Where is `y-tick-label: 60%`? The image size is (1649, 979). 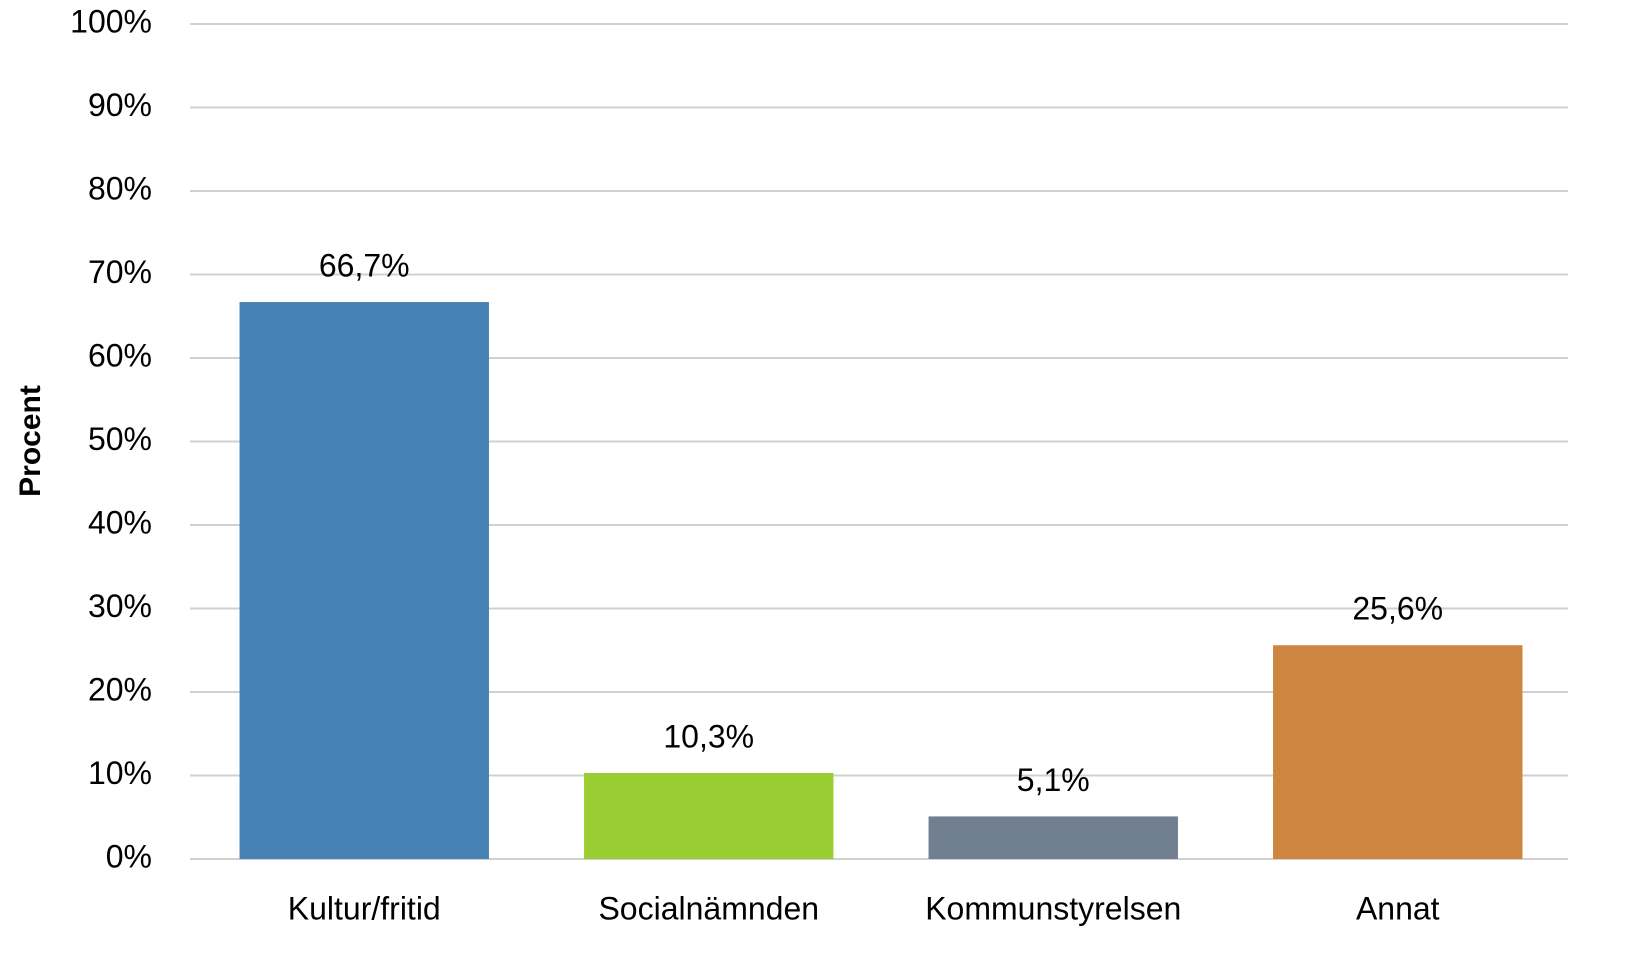 y-tick-label: 60% is located at coordinates (120, 355).